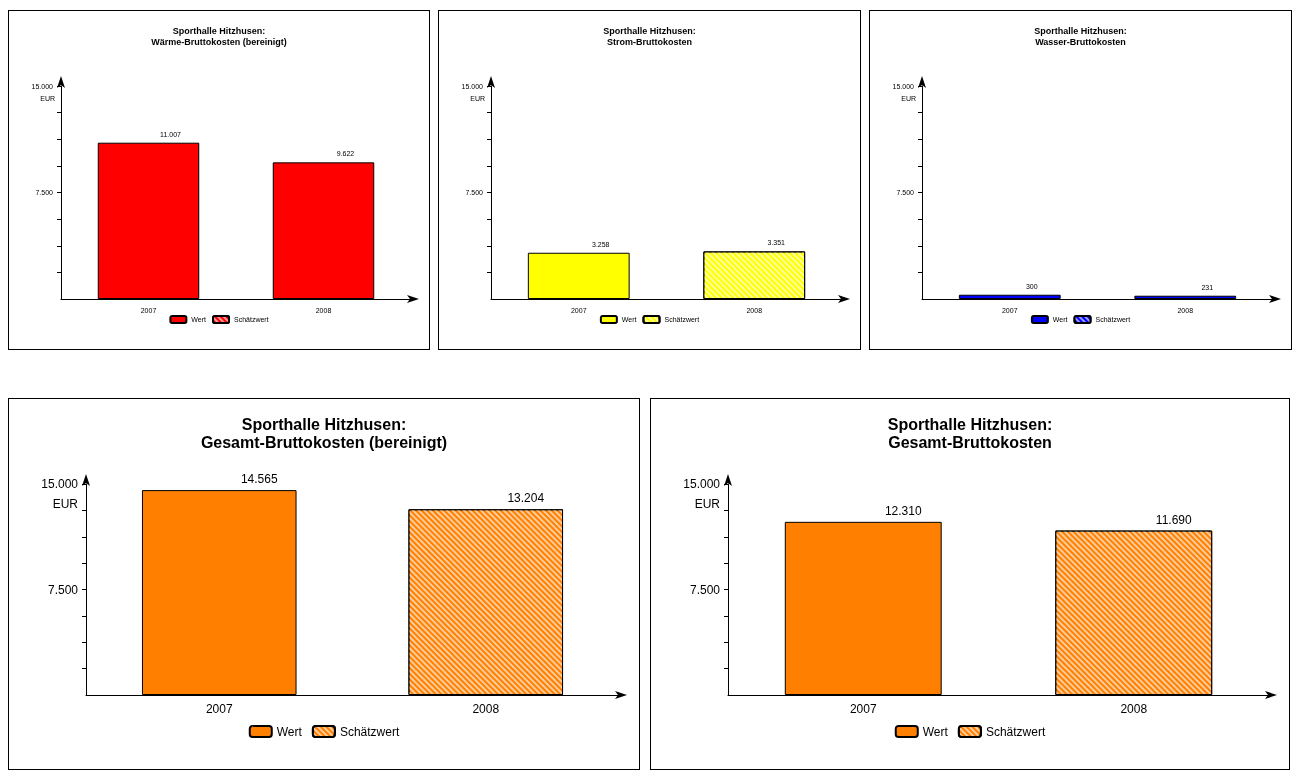 This screenshot has width=1292, height=772. What do you see at coordinates (903, 510) in the screenshot?
I see `data-label: 12.310` at bounding box center [903, 510].